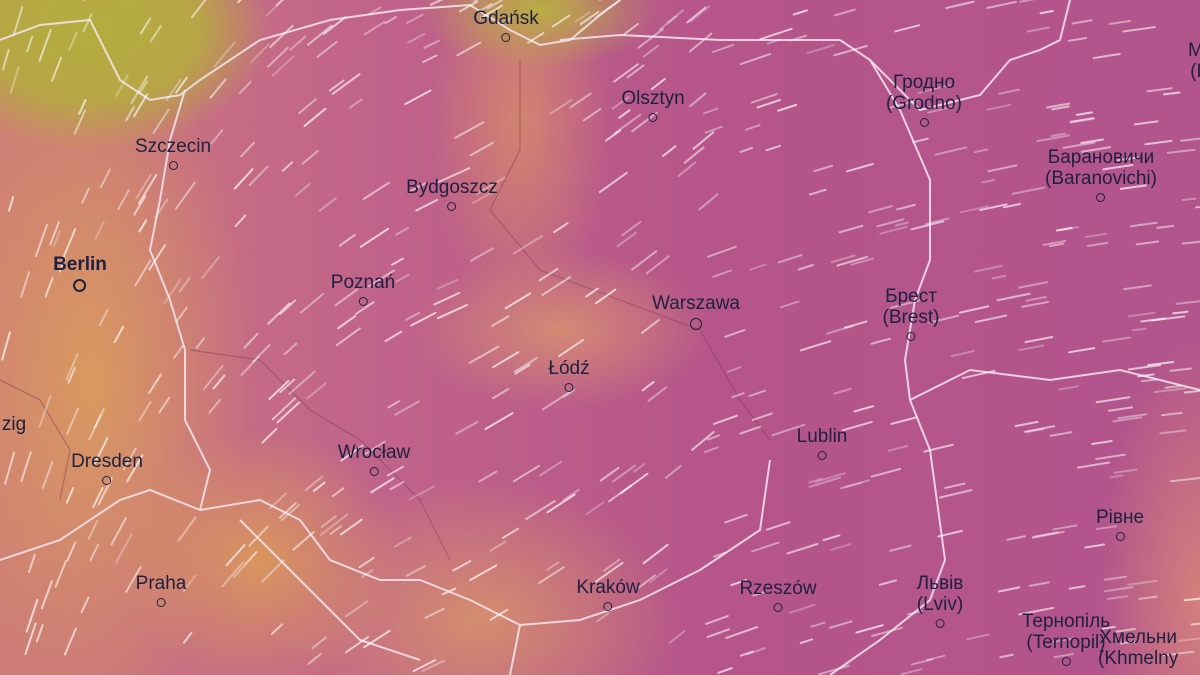 The image size is (1200, 675). Describe the element at coordinates (107, 468) in the screenshot. I see `city-dresden: Dresden` at that location.